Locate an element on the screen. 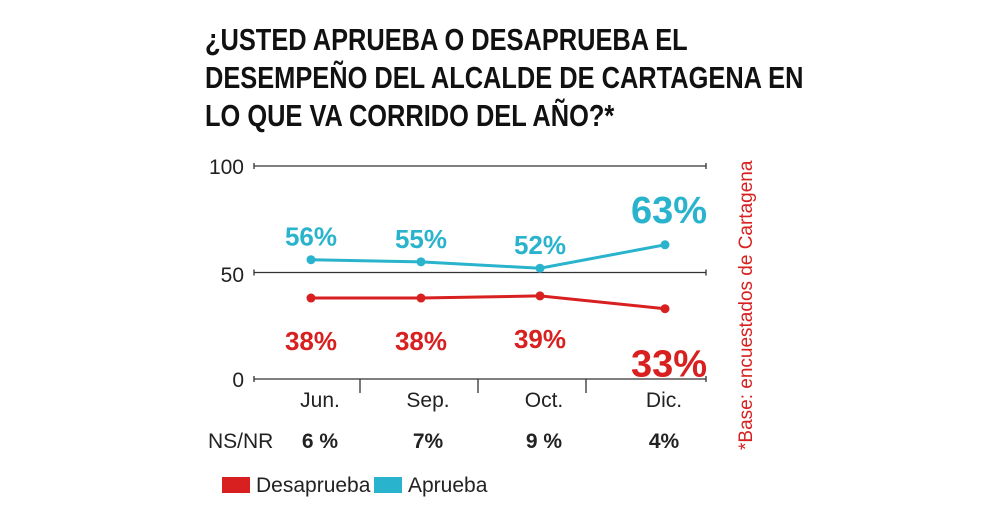 This screenshot has width=1000, height=530. data-label: 52% is located at coordinates (540, 245).